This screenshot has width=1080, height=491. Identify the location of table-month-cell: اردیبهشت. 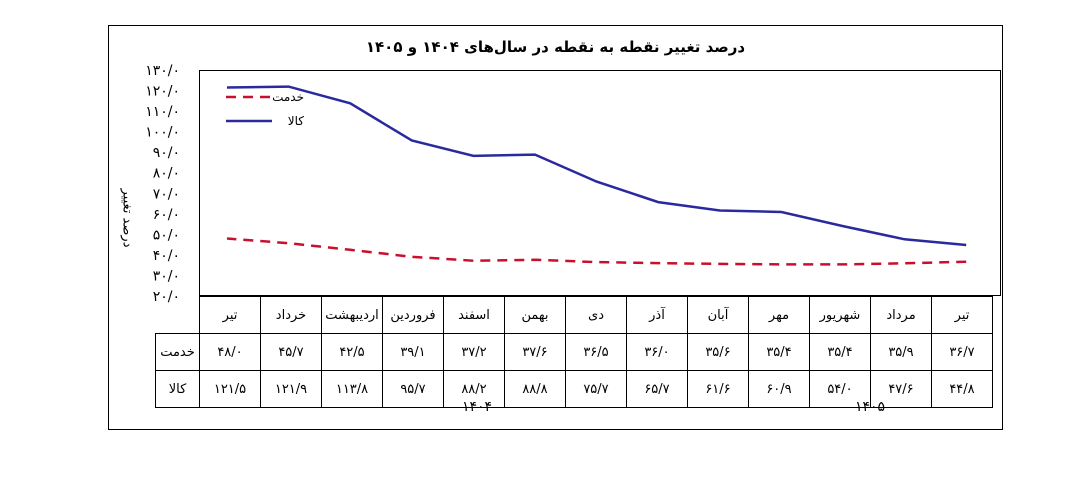
(352, 315).